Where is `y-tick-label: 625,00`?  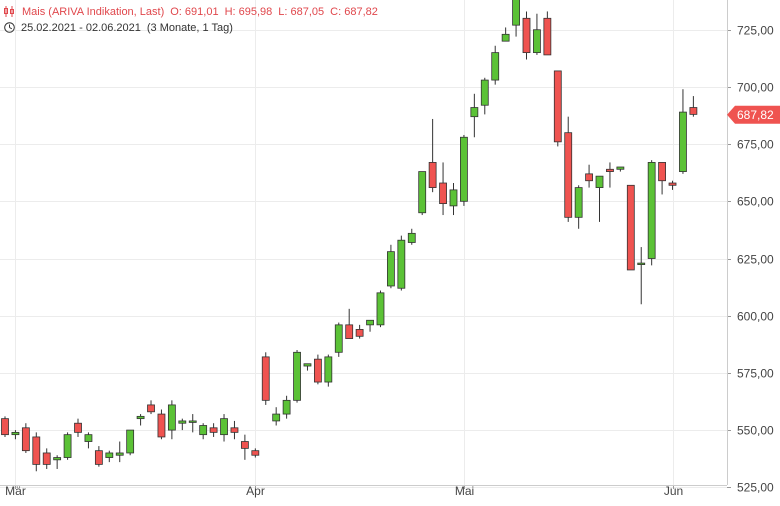
y-tick-label: 625,00 is located at coordinates (755, 260).